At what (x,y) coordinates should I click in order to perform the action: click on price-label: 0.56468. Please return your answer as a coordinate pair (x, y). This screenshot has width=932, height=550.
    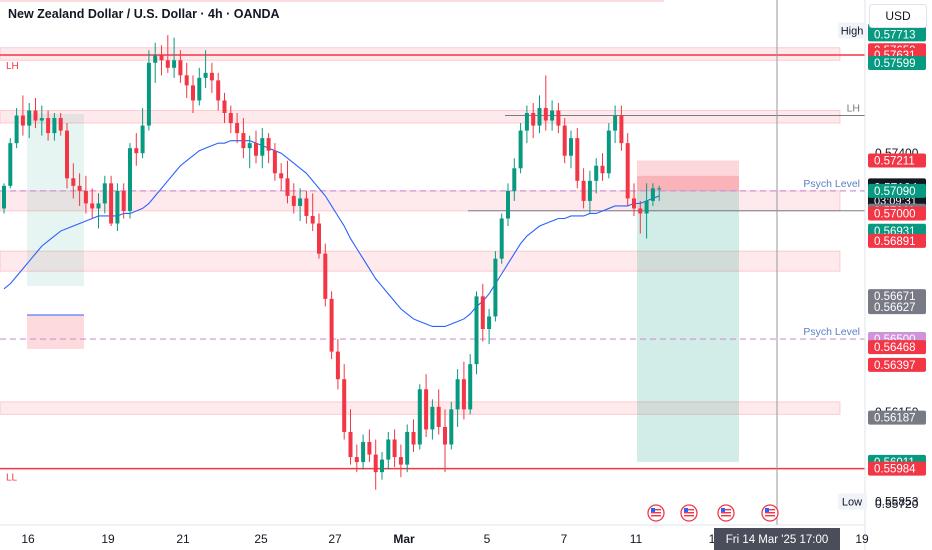
    Looking at the image, I should click on (895, 348).